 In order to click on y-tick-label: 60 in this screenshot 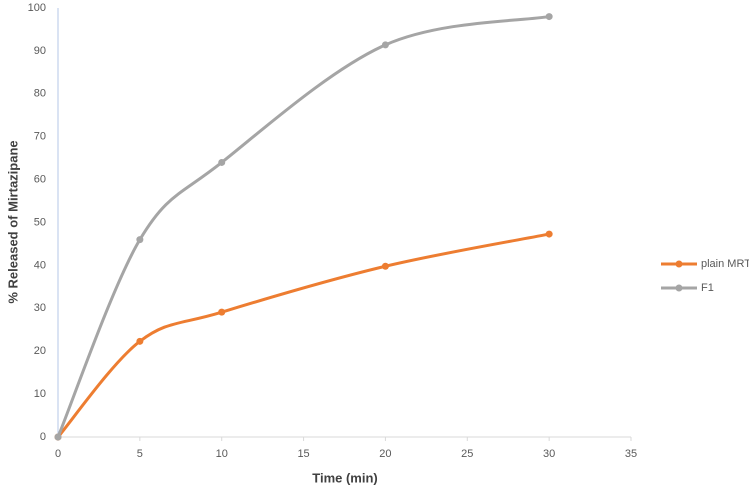, I will do `click(40, 180)`.